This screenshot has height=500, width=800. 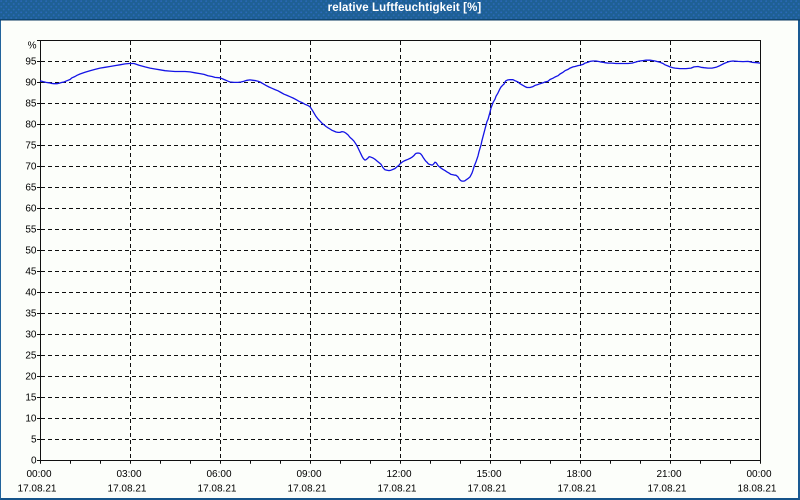 I want to click on svg-text: 95, so click(x=31, y=62).